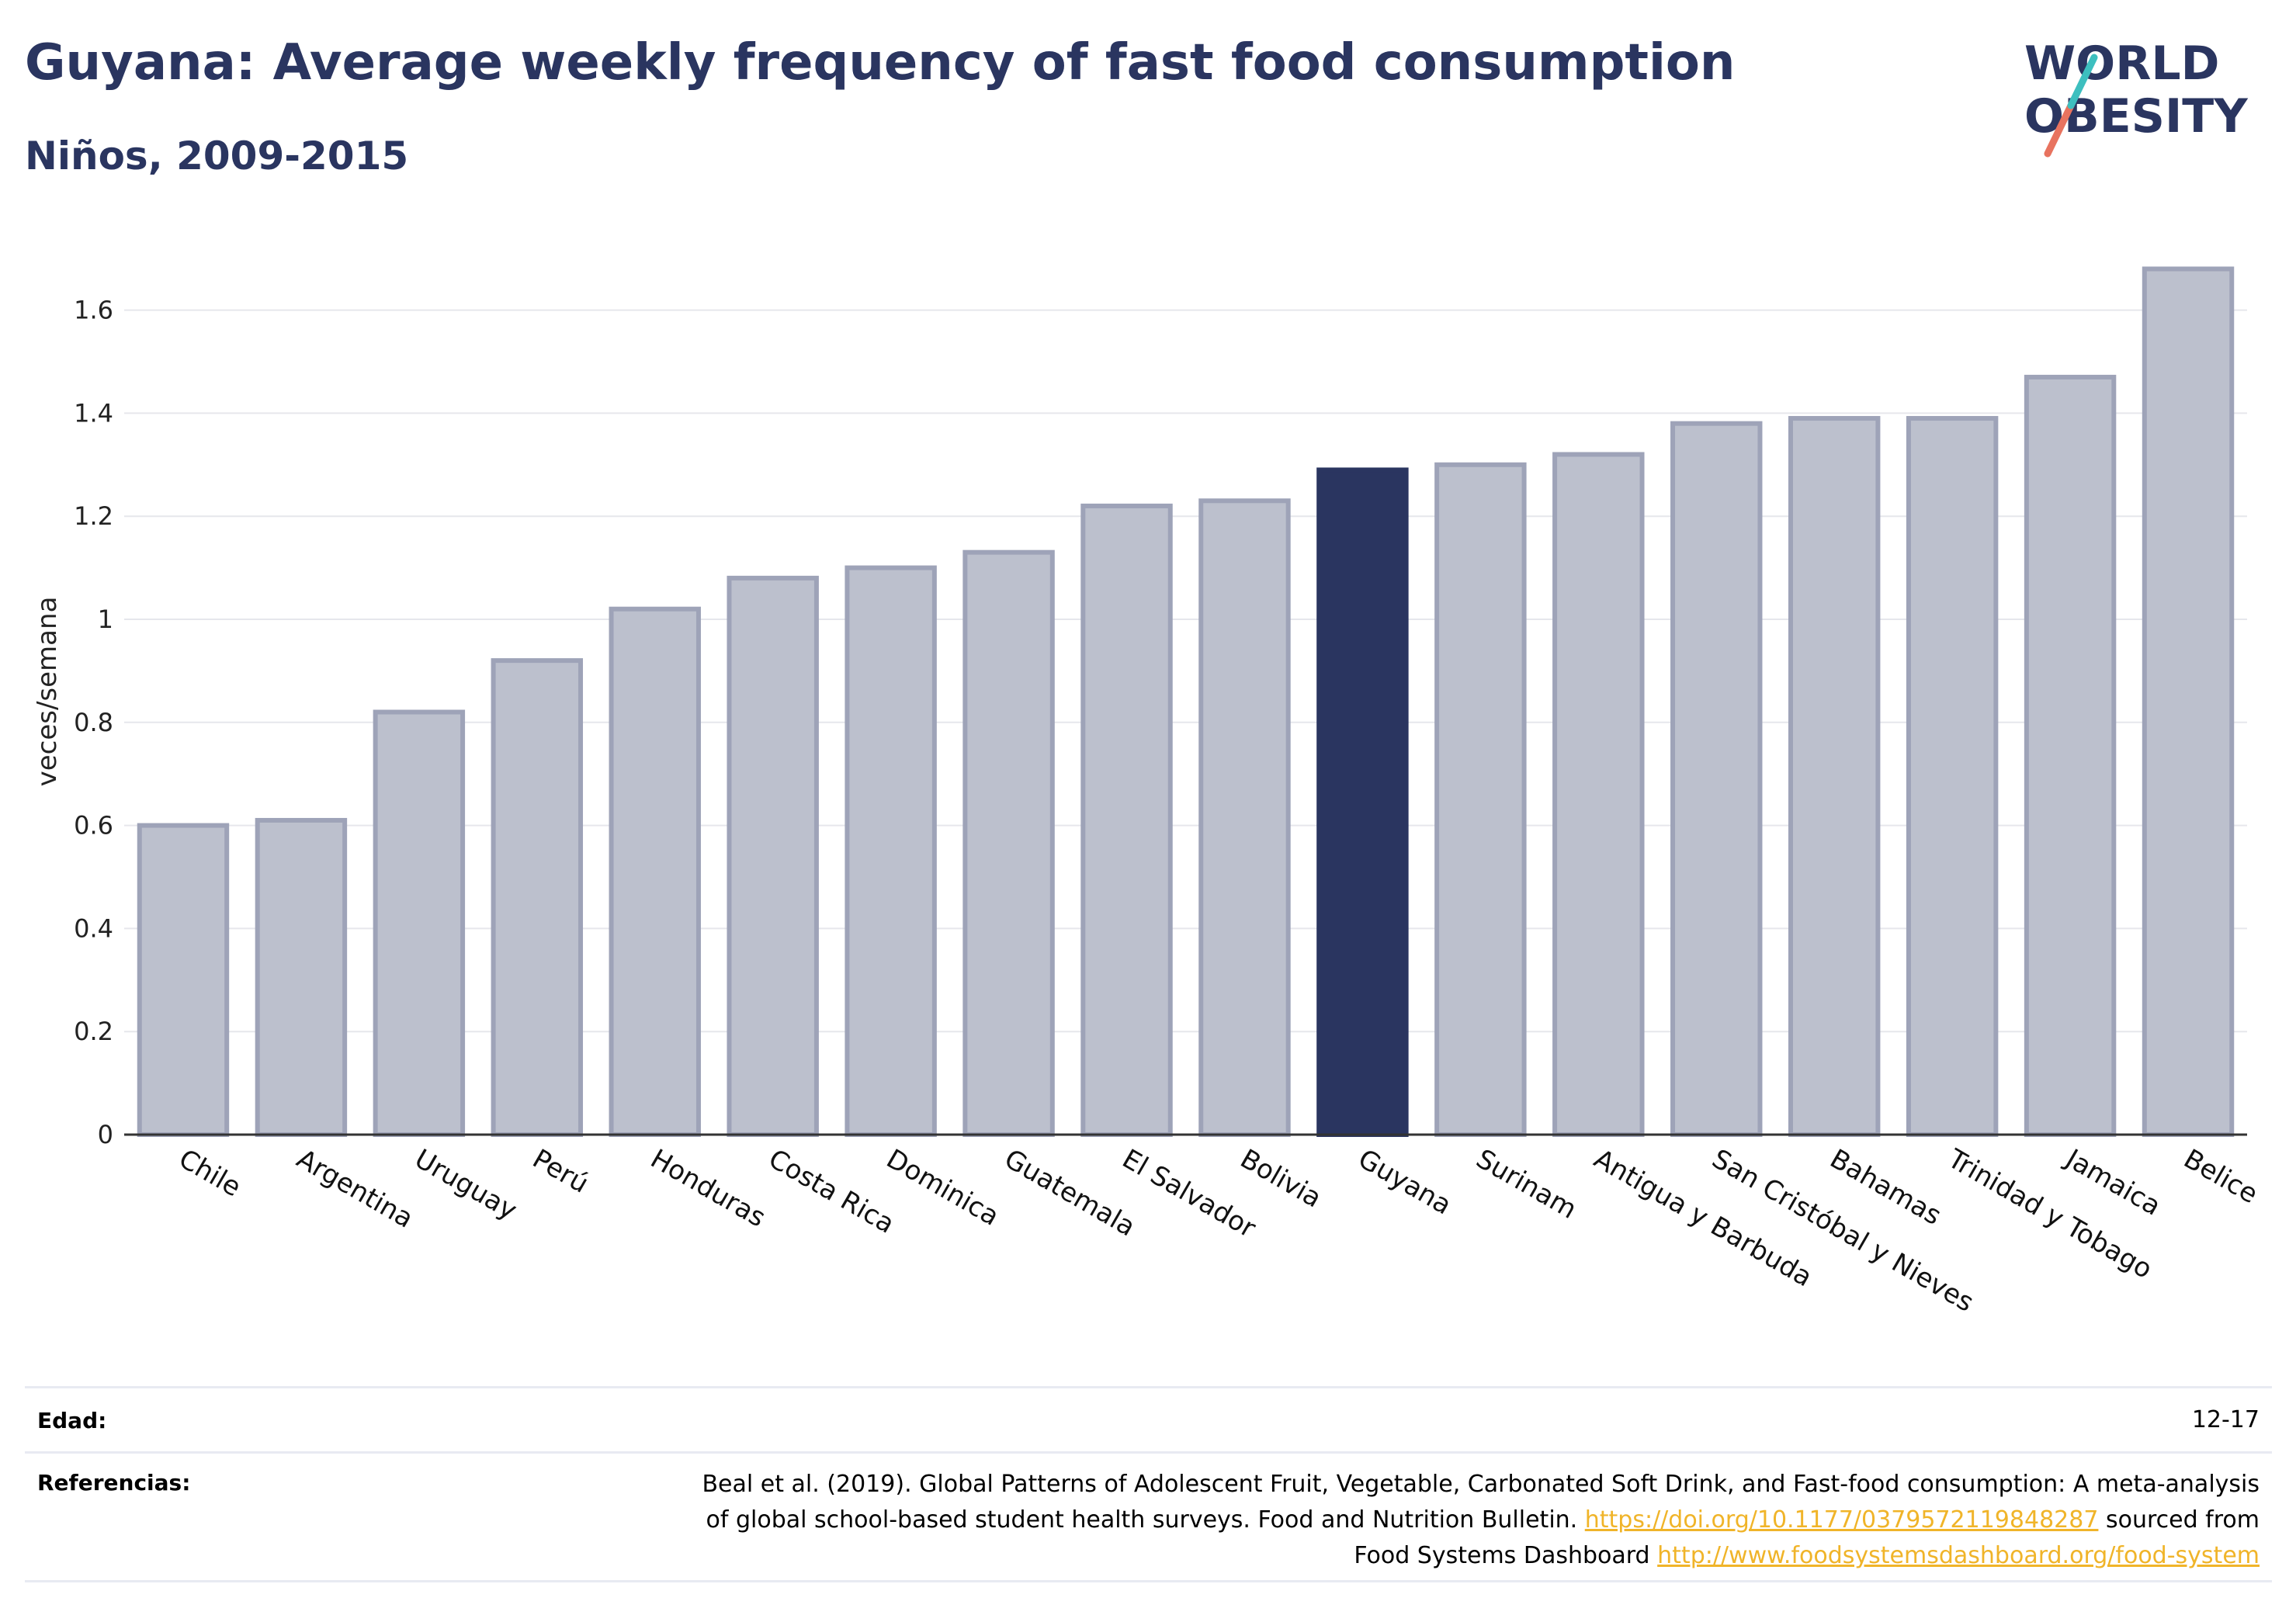 The height and width of the screenshot is (1622, 2296). What do you see at coordinates (560, 1171) in the screenshot?
I see `x-tick-label: Perú` at bounding box center [560, 1171].